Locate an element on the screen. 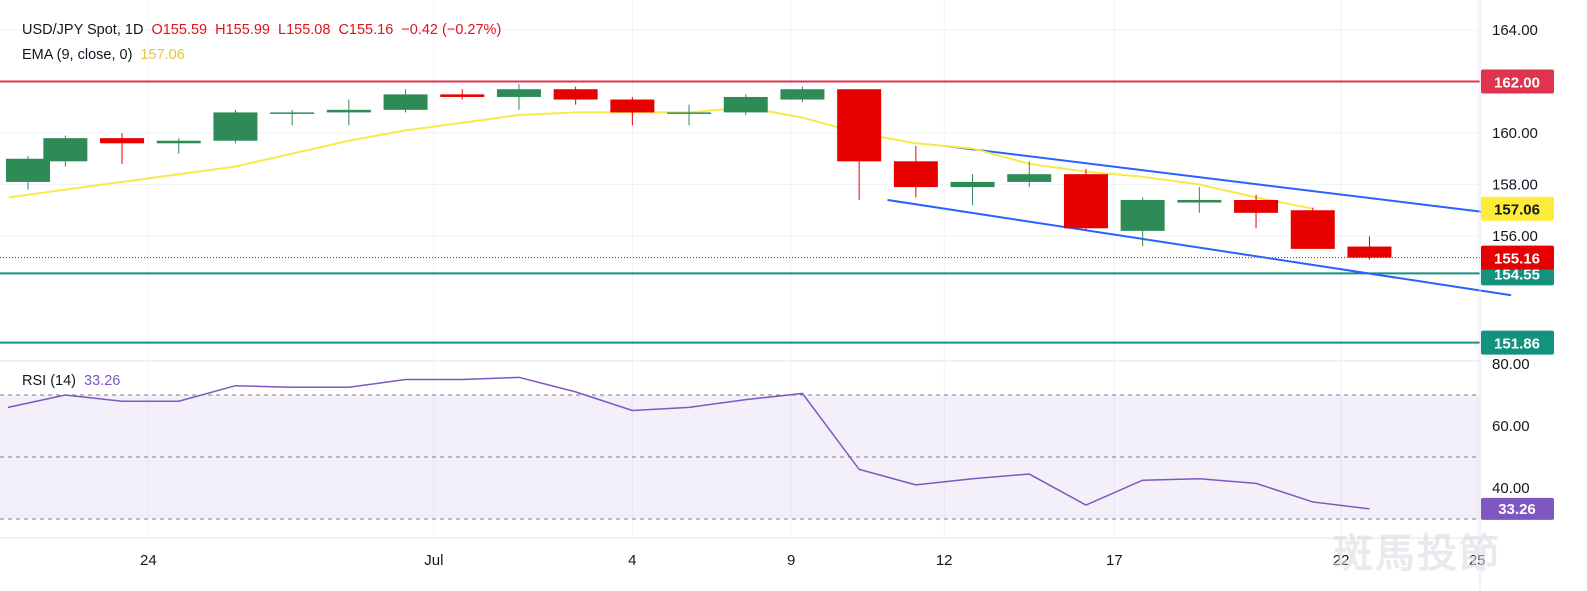 This screenshot has height=591, width=1587. legend-ema-value: 157.06 is located at coordinates (162, 55).